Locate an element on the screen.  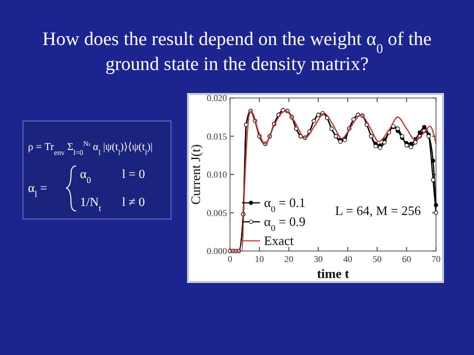
y-tick-label: 0.005 is located at coordinates (217, 213).